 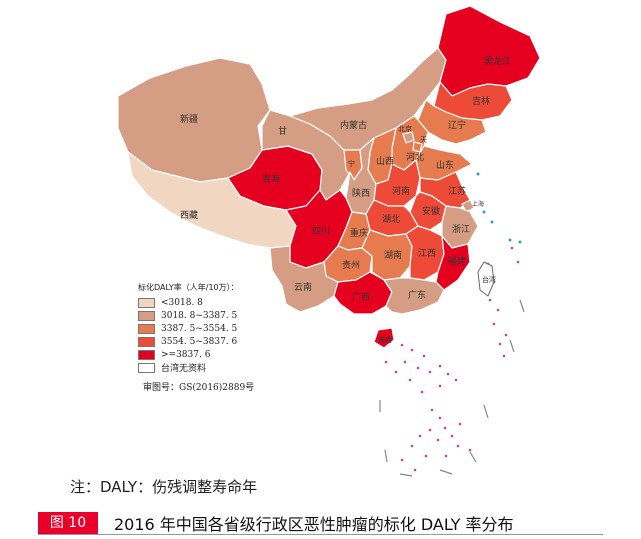 What do you see at coordinates (188, 287) in the screenshot?
I see `legend-title: 标化DALY率（人年/10万）：` at bounding box center [188, 287].